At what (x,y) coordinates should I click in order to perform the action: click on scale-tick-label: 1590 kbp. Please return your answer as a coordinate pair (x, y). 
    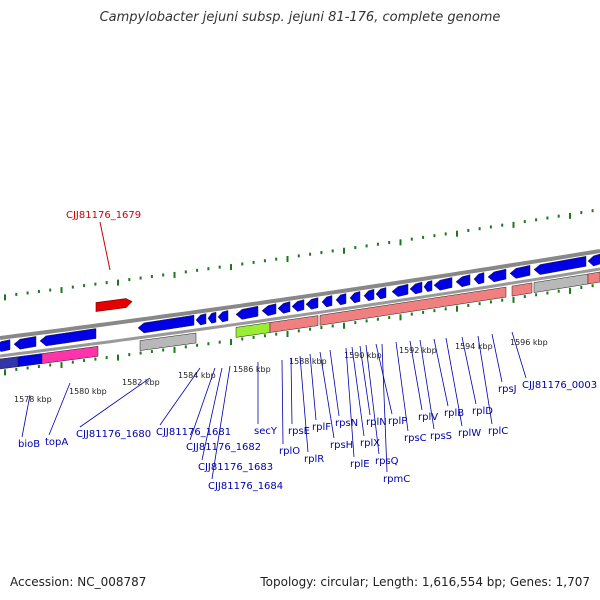
    Looking at the image, I should click on (363, 355).